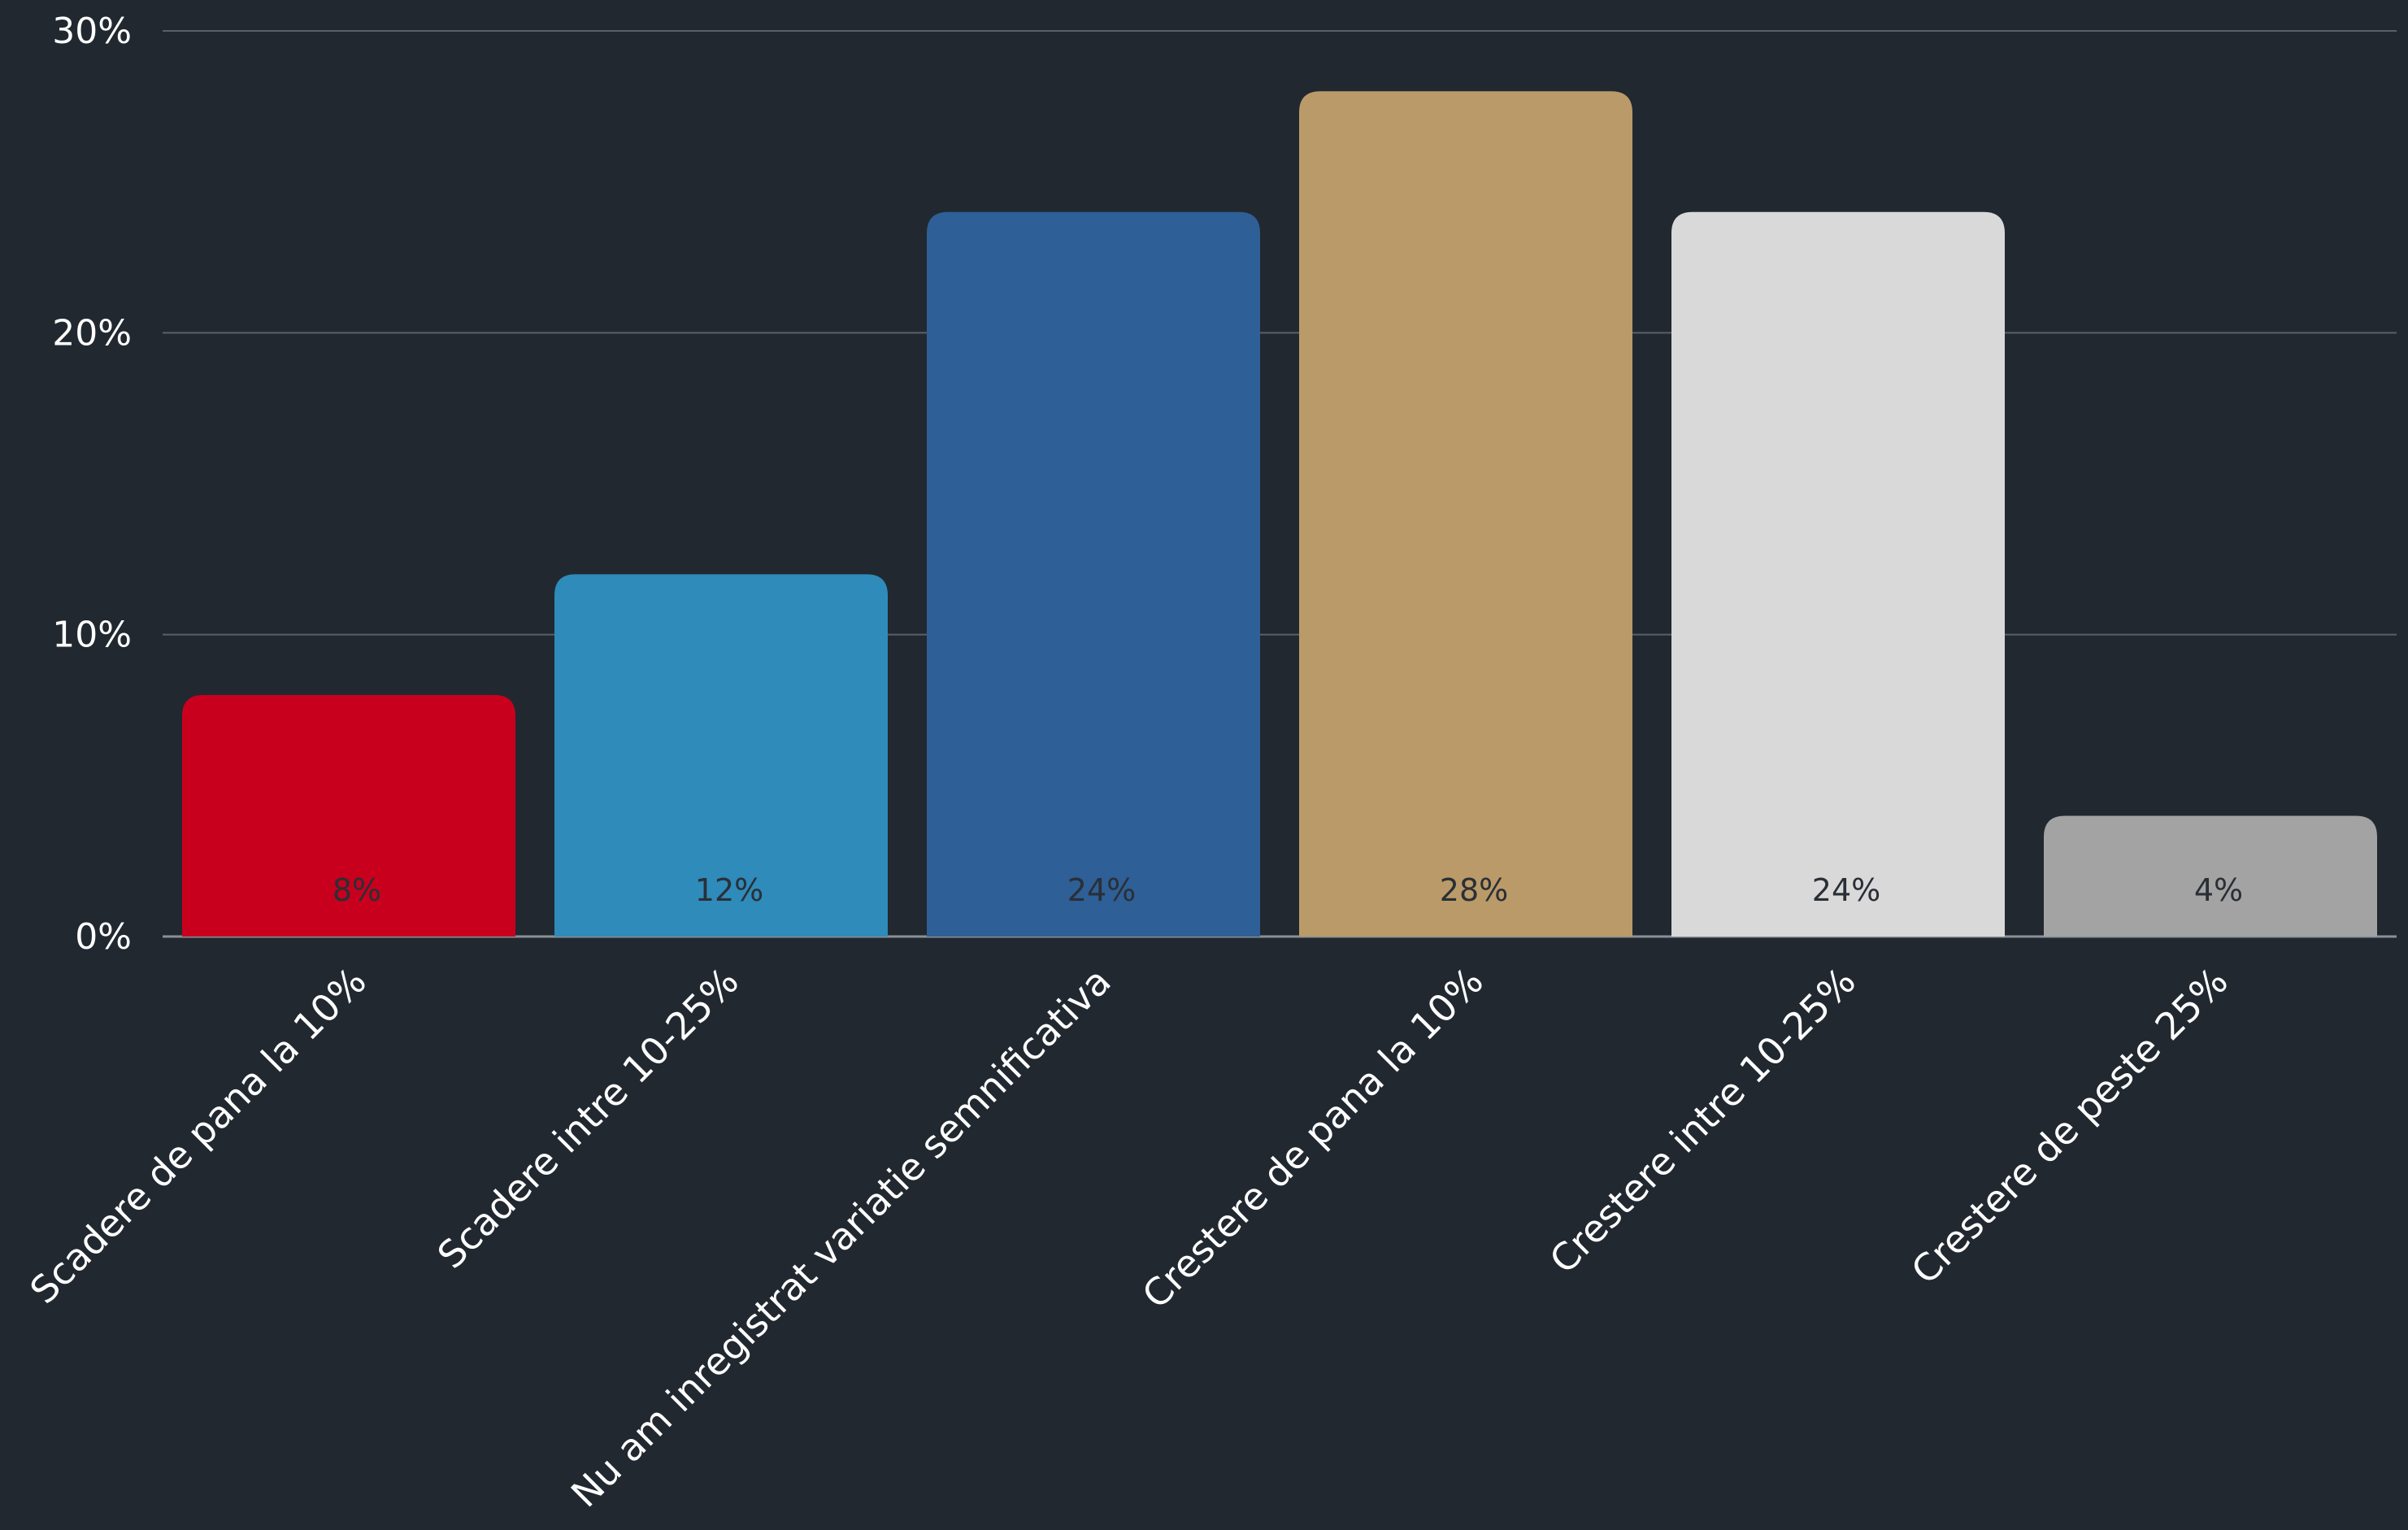  Describe the element at coordinates (2218, 890) in the screenshot. I see `data-label: 4%` at that location.